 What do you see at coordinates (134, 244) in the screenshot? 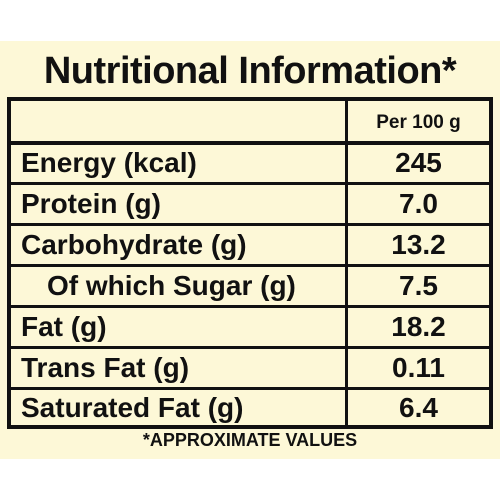
I see `row-label: Carbohydrate (g)` at bounding box center [134, 244].